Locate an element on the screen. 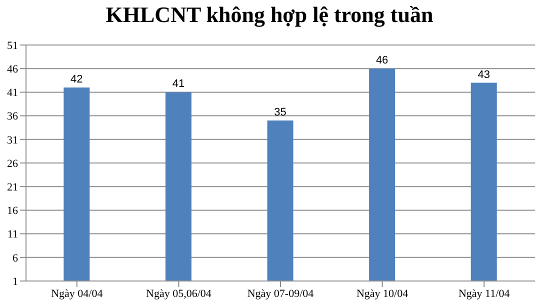 The image size is (539, 307). x-tick-label: Ngày 05,06/04 is located at coordinates (179, 294).